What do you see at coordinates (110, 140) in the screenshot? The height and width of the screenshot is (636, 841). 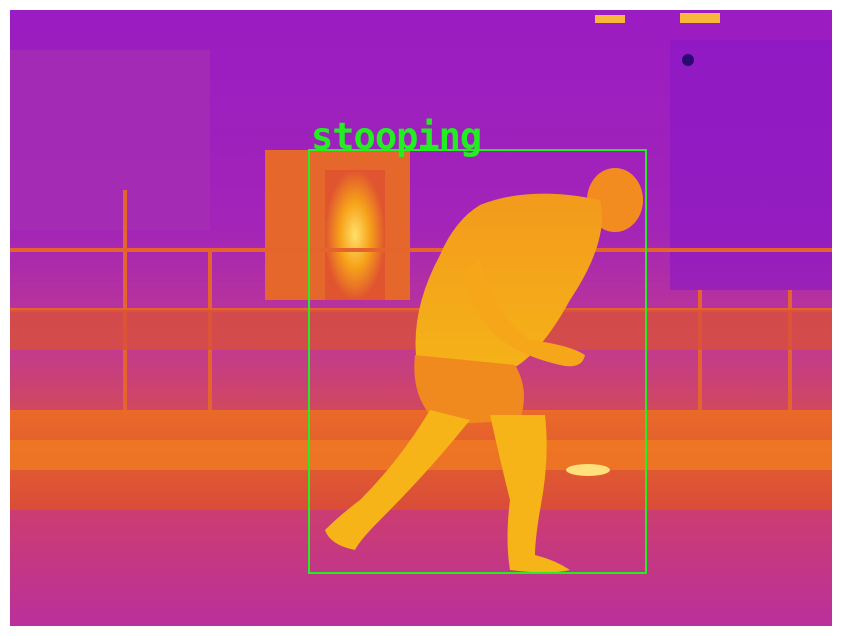 I see `building-left` at bounding box center [110, 140].